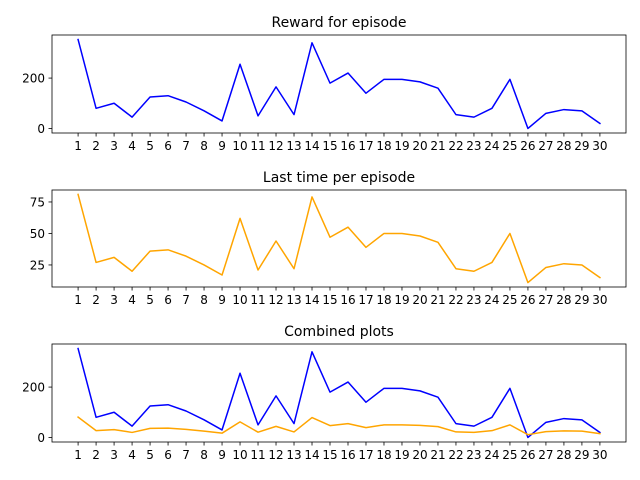 The height and width of the screenshot is (480, 640). Describe the element at coordinates (41, 438) in the screenshot. I see `y-tick-label: 0` at that location.